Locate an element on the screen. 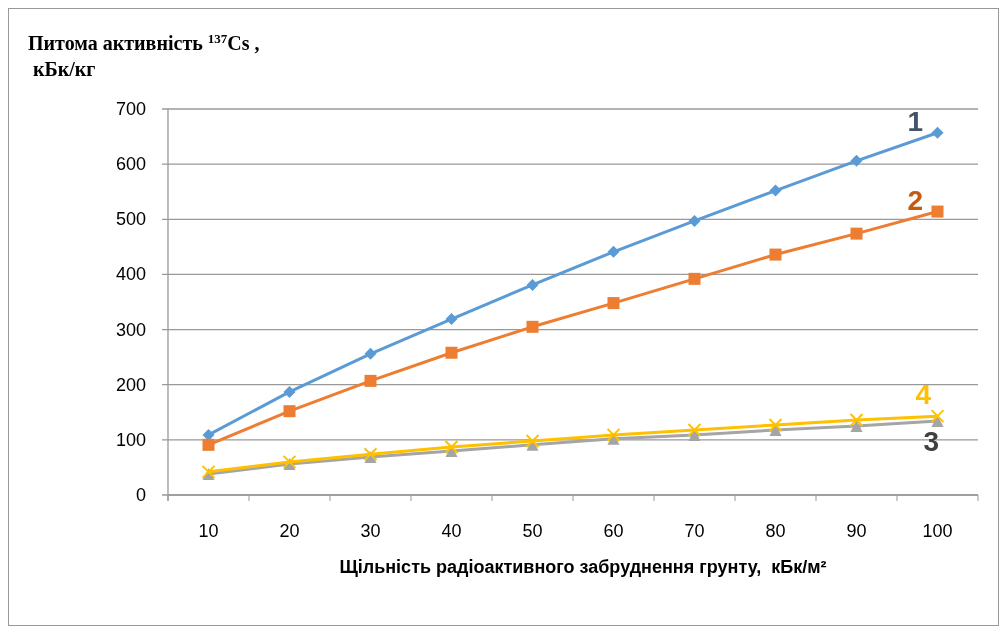 The image size is (1007, 634). x-tick-label: 60 is located at coordinates (613, 531).